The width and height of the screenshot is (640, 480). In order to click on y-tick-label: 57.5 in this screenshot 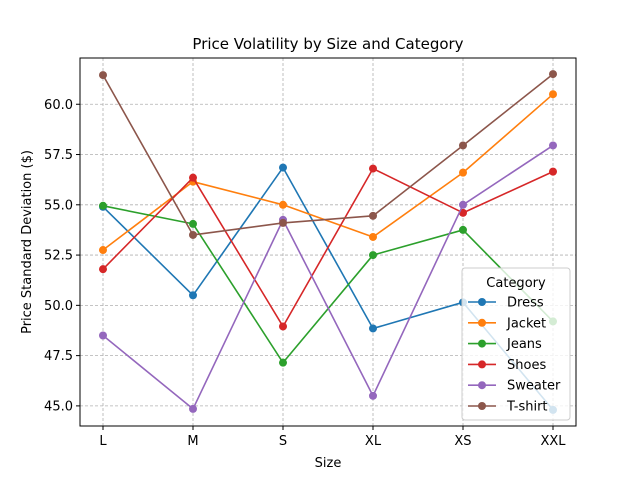, I will do `click(58, 155)`.